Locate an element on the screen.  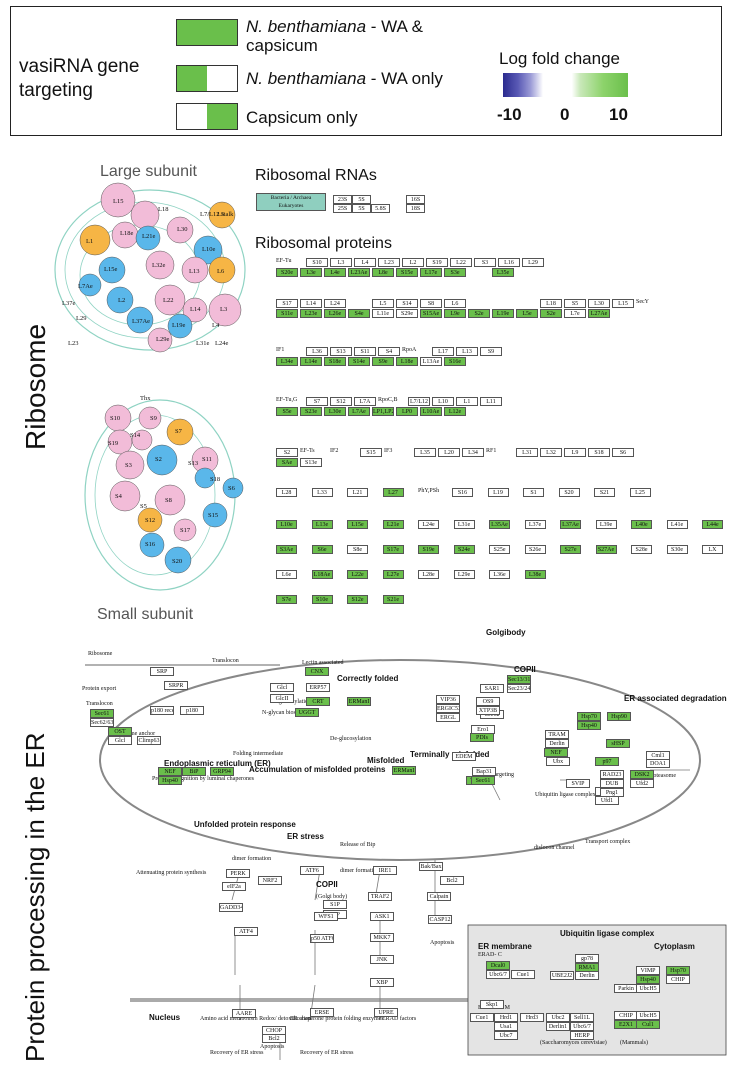
er-title-nucleus: Nucleus is located at coordinates (165, 1017).